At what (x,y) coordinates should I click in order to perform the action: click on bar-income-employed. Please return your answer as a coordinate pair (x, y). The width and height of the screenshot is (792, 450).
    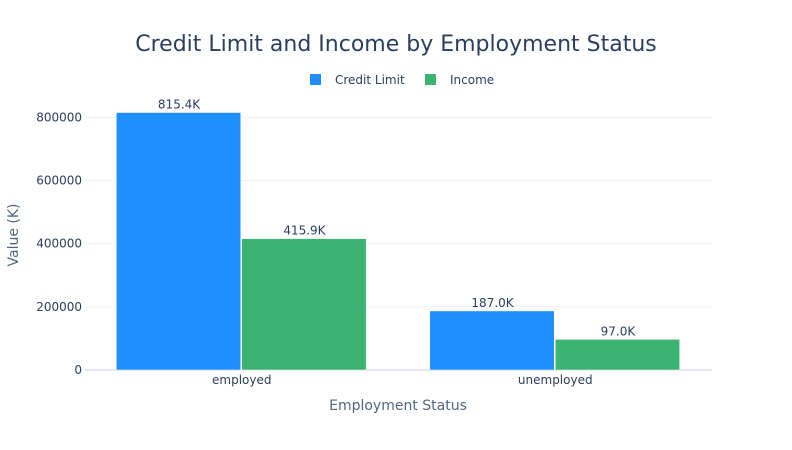
    Looking at the image, I should click on (304, 304).